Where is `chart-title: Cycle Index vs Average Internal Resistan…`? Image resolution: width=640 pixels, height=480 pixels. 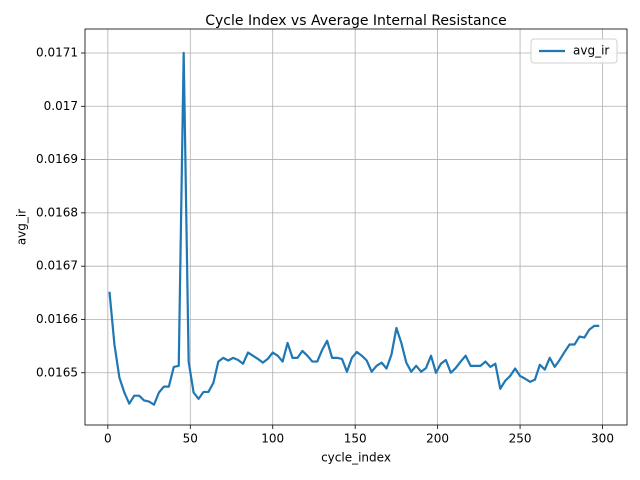
chart-title: Cycle Index vs Average Internal Resistan… is located at coordinates (356, 21).